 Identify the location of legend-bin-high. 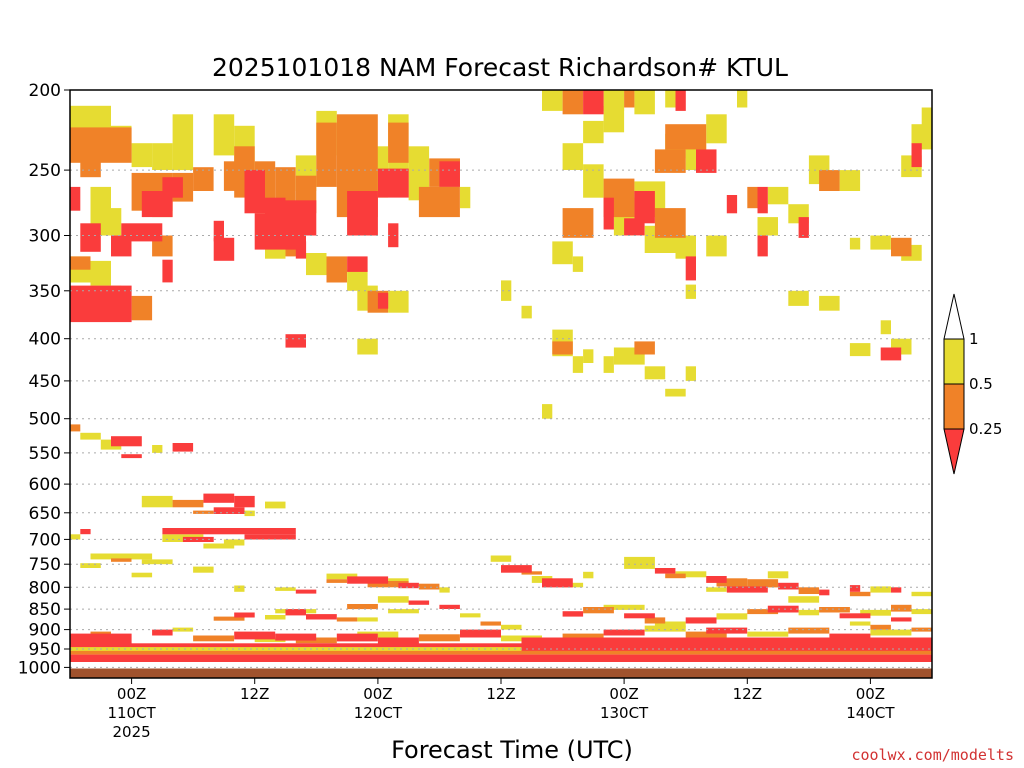
(954, 361).